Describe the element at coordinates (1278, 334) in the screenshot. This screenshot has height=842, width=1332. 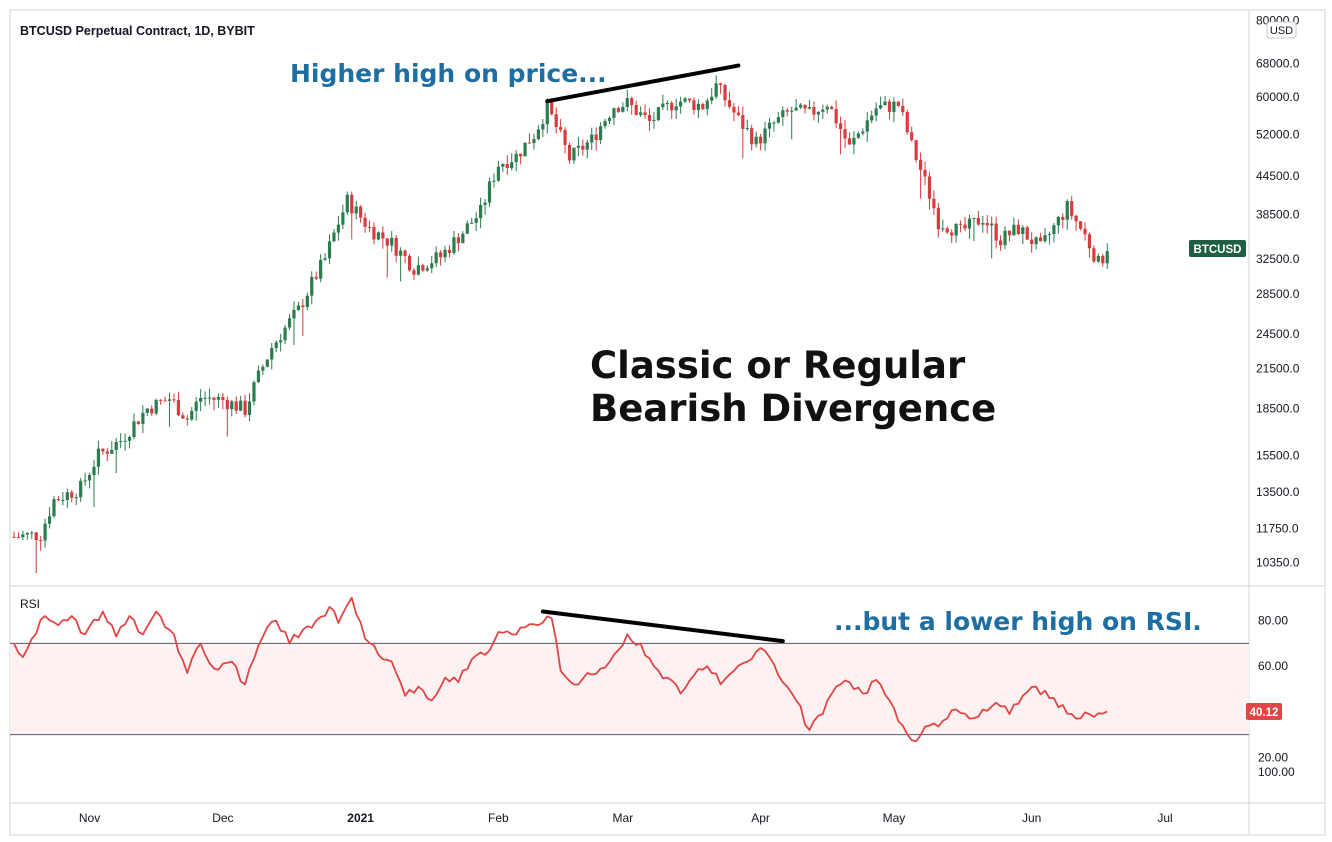
I see `price-tick-label: 24500.0` at that location.